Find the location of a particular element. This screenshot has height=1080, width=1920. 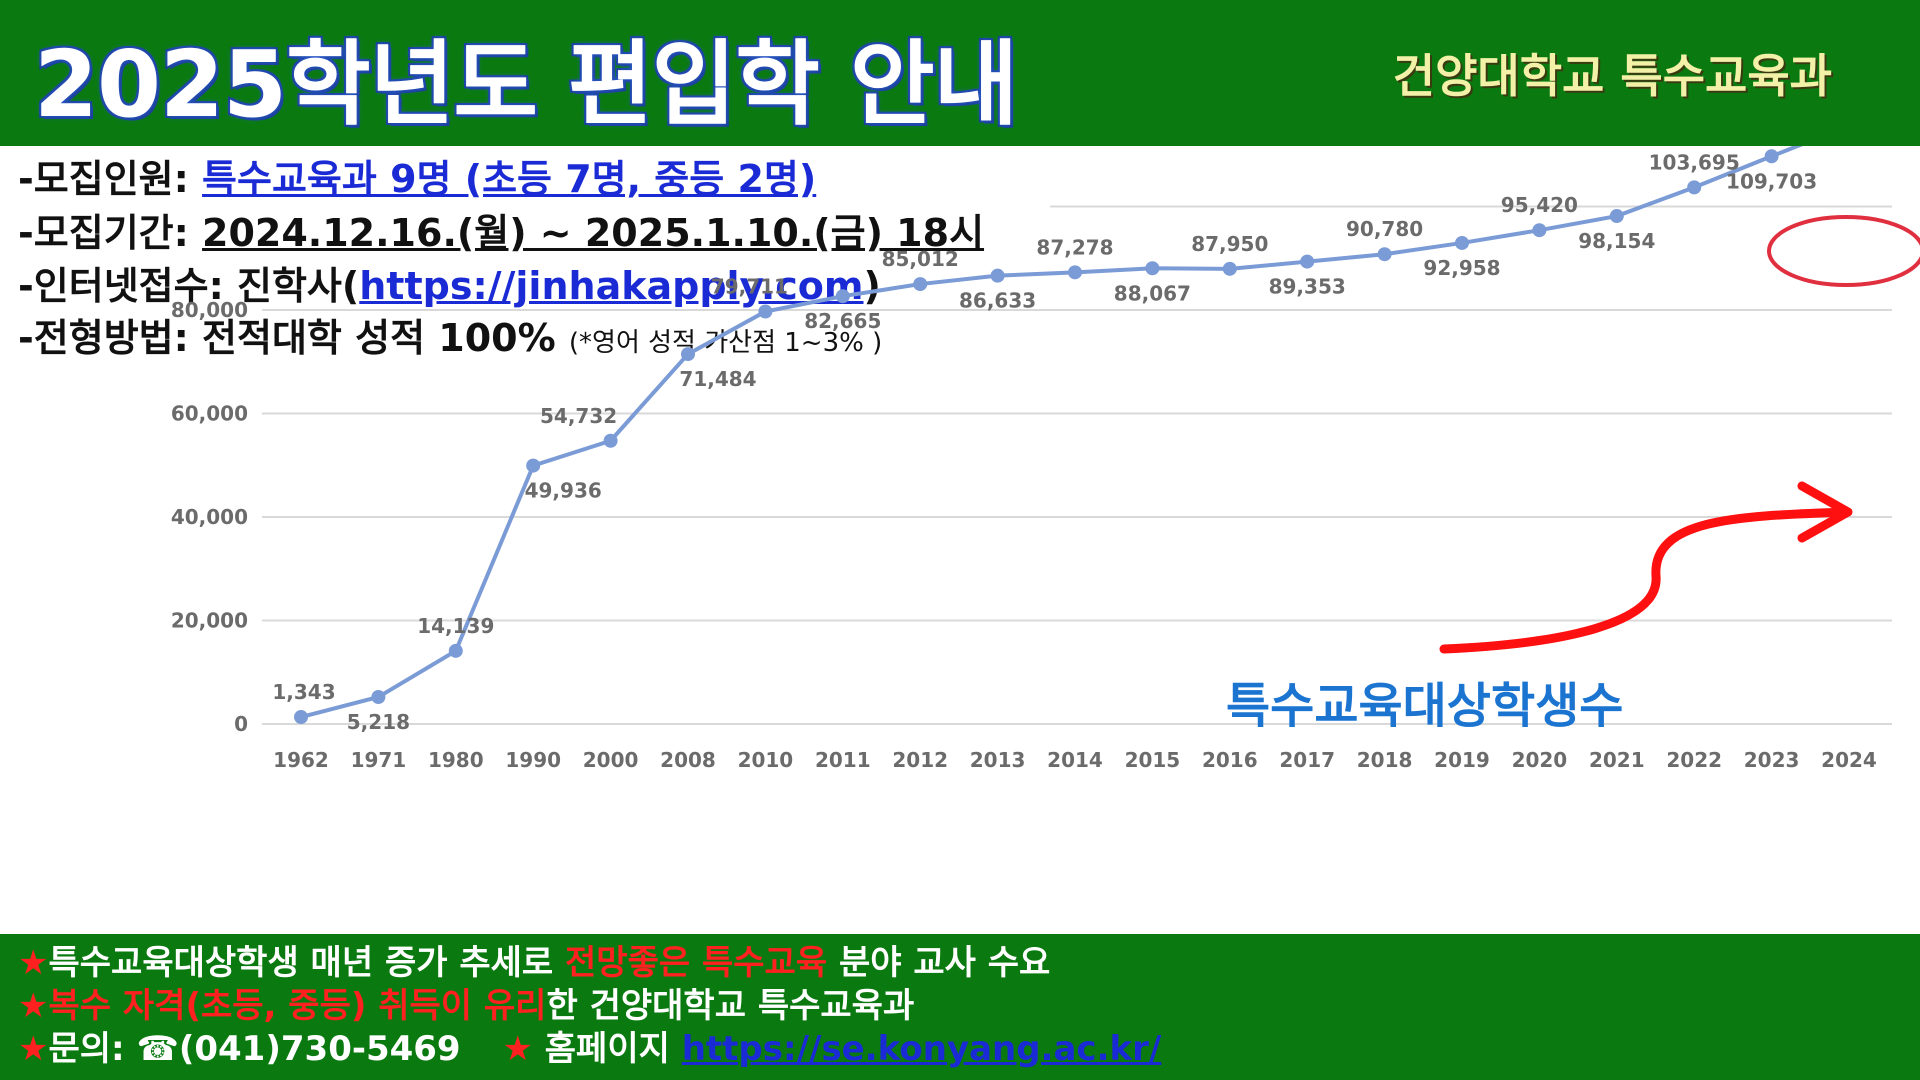

recruit-label: -모집인원: is located at coordinates (103, 179).